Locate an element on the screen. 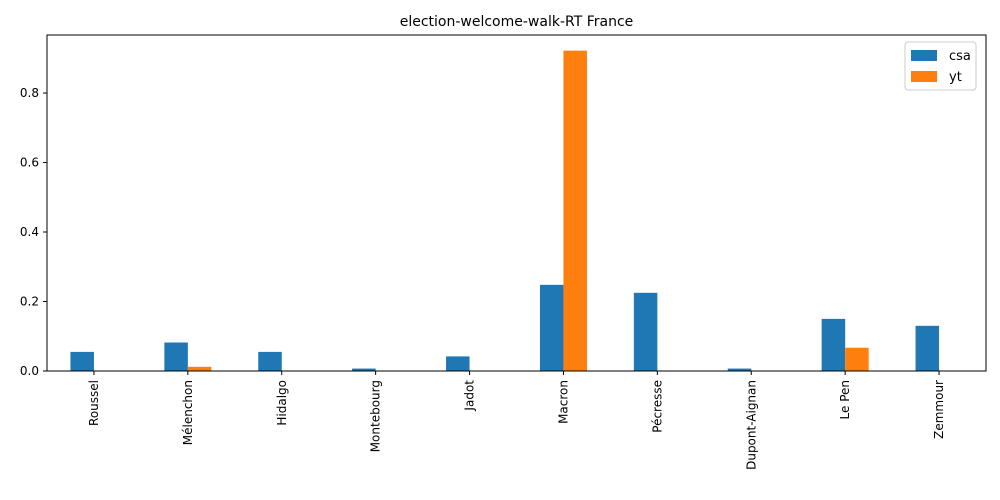 The width and height of the screenshot is (1000, 500). legend: csa yt is located at coordinates (940, 66).